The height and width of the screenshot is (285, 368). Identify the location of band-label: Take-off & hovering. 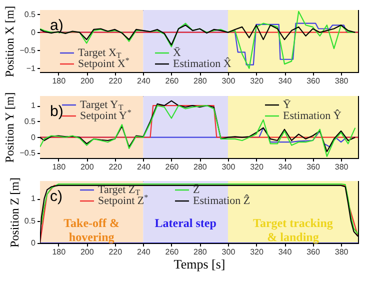
(92, 230).